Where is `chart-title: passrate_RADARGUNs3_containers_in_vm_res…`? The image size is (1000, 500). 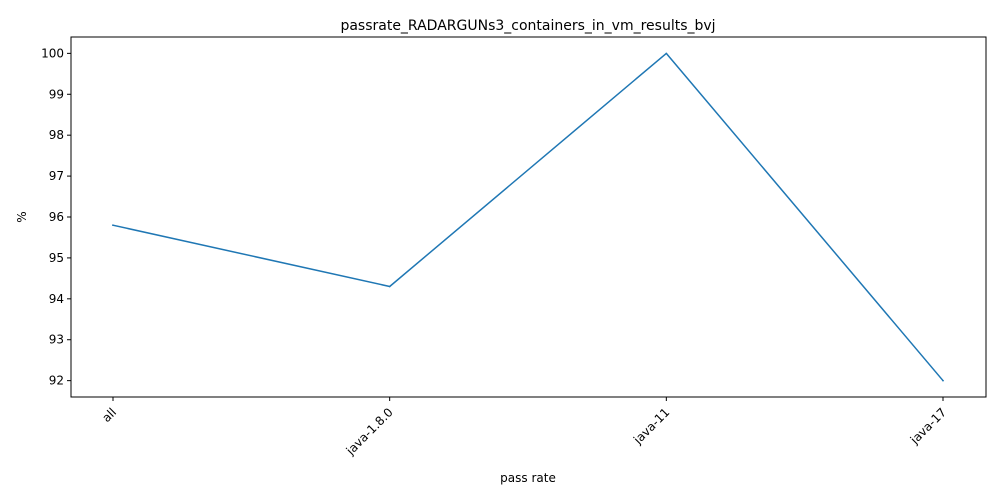 chart-title: passrate_RADARGUNs3_containers_in_vm_res… is located at coordinates (527, 26).